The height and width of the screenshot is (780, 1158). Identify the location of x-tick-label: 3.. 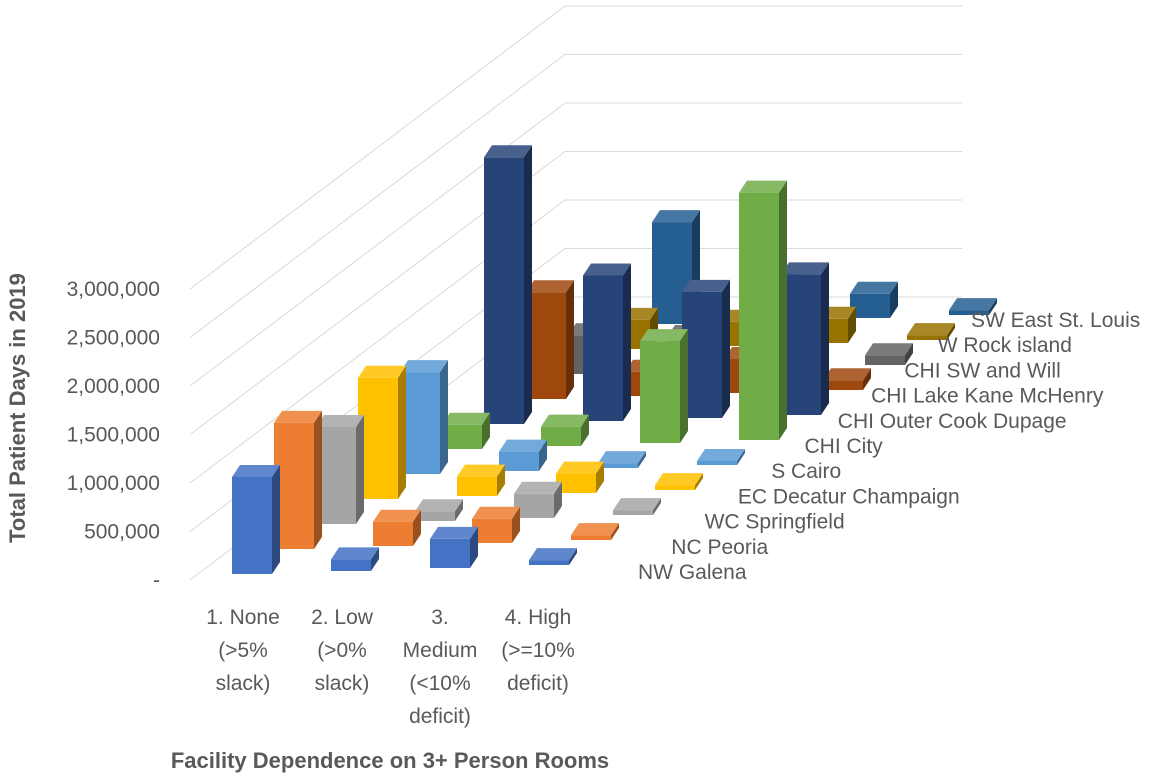
(440, 617).